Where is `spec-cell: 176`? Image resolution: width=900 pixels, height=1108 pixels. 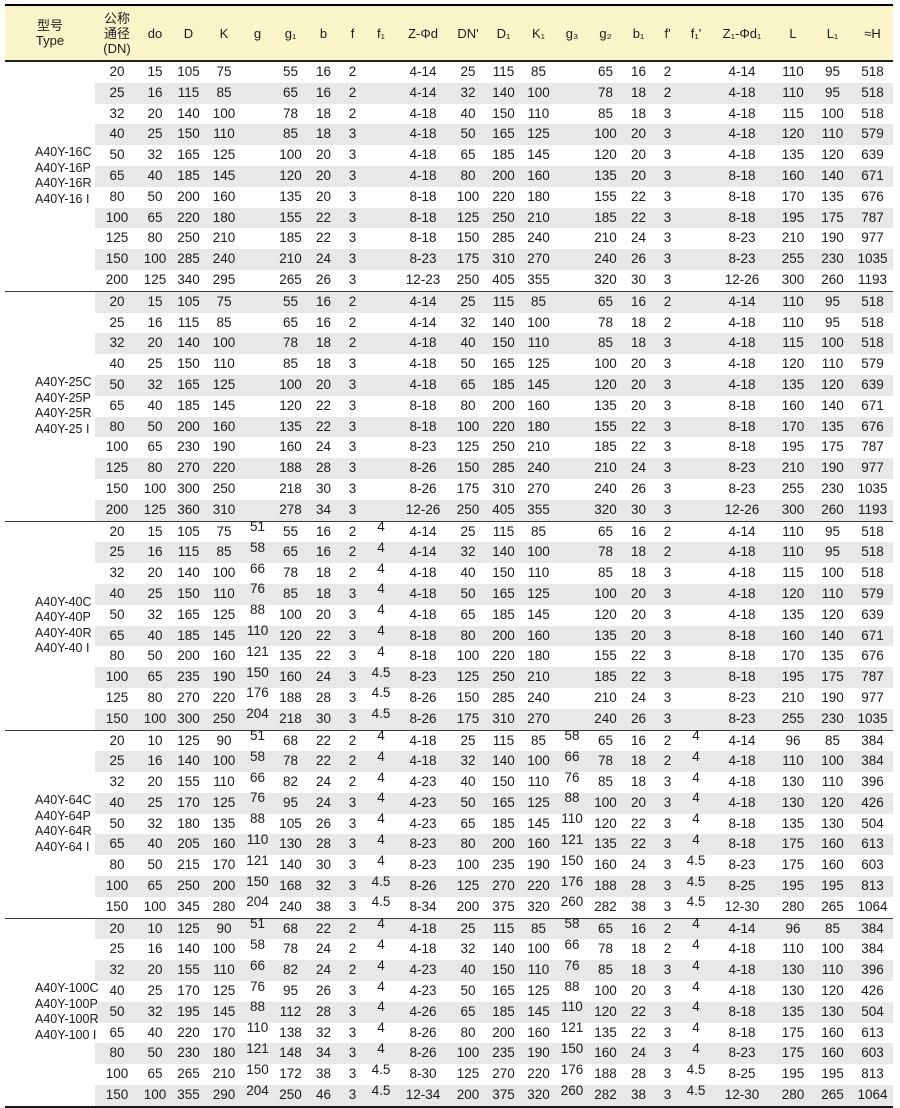
spec-cell: 176 is located at coordinates (572, 885).